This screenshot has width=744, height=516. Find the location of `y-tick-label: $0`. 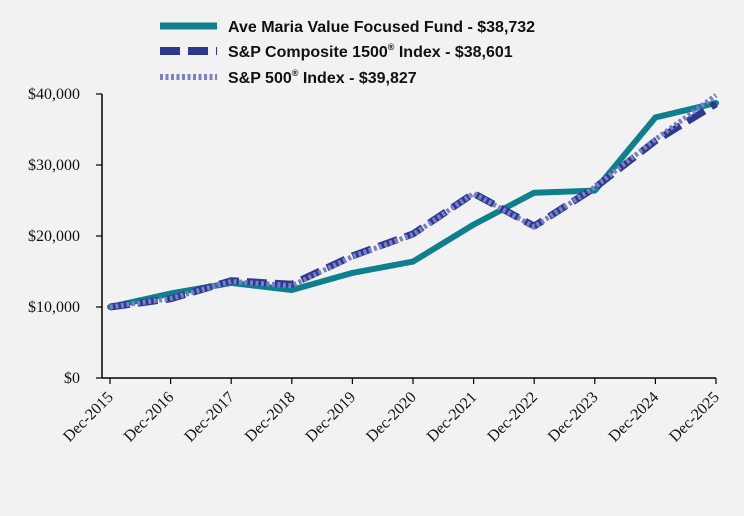

y-tick-label: $0 is located at coordinates (72, 378).